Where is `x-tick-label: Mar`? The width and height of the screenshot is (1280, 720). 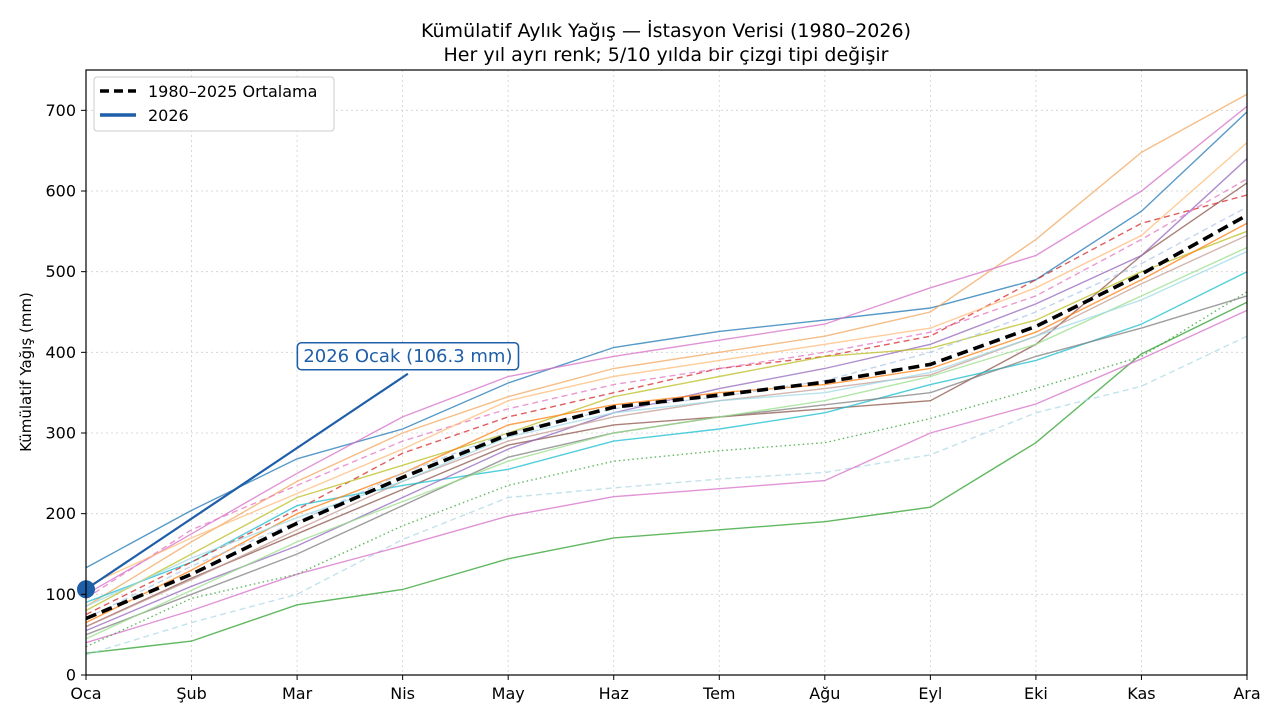
x-tick-label: Mar is located at coordinates (297, 693).